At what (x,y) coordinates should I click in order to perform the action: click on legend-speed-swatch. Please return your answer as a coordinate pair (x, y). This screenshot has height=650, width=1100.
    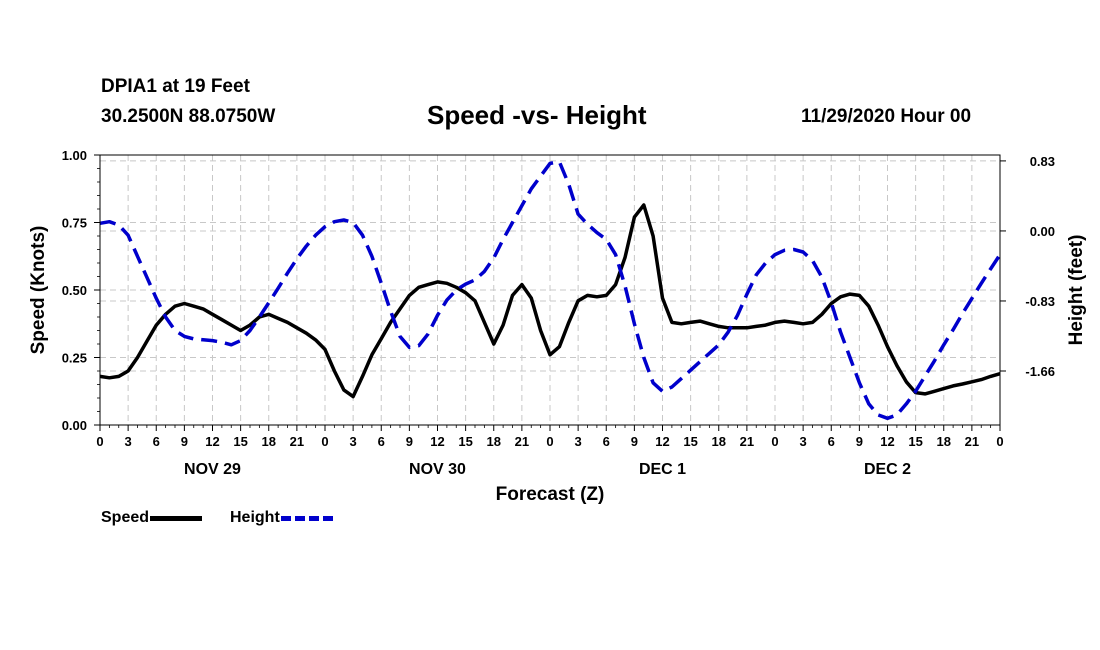
    Looking at the image, I should click on (176, 518).